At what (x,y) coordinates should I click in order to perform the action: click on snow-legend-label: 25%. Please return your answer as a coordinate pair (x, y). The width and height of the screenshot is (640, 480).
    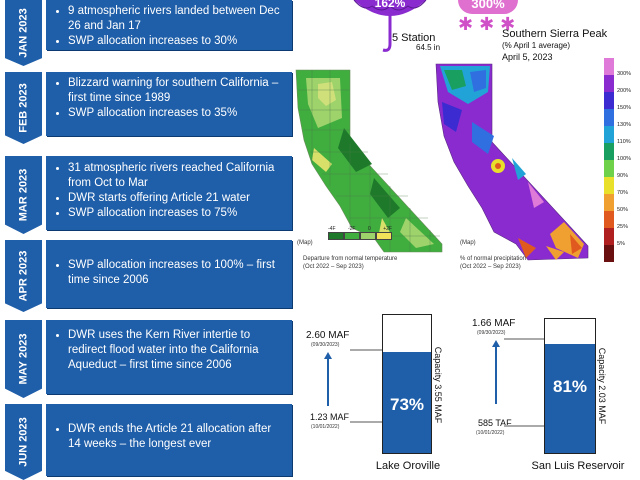
    Looking at the image, I should click on (623, 227).